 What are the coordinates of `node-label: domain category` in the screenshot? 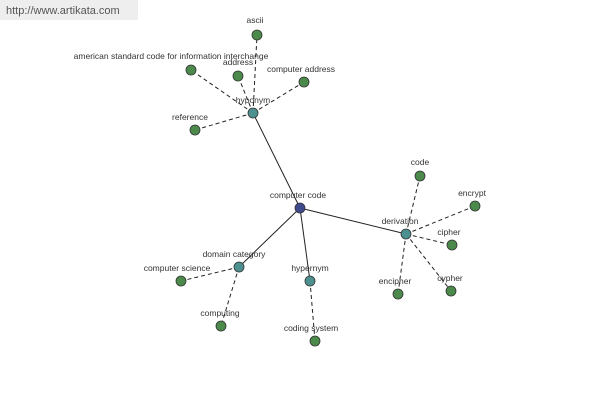 It's located at (235, 254).